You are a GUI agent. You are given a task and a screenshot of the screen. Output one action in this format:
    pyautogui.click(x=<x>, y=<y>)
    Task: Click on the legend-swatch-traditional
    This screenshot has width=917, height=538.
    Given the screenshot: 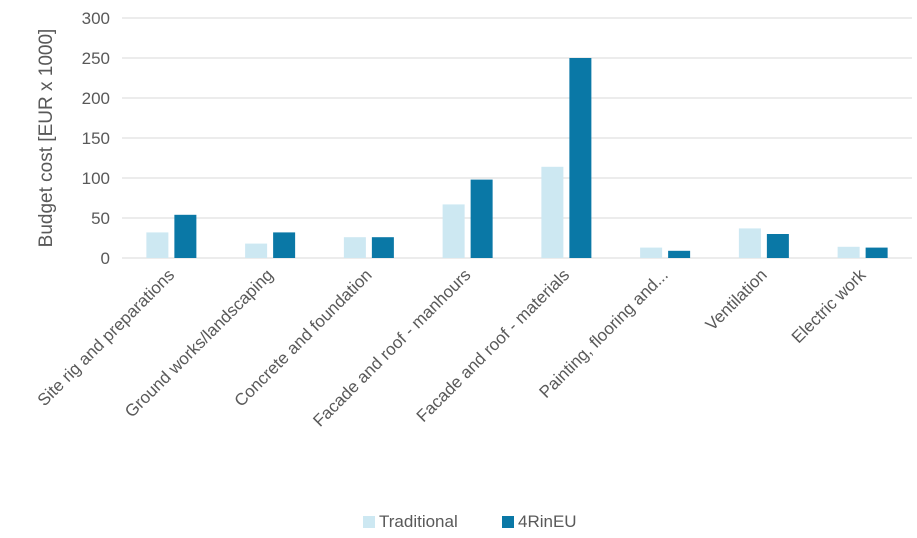 What is the action you would take?
    pyautogui.click(x=369, y=522)
    